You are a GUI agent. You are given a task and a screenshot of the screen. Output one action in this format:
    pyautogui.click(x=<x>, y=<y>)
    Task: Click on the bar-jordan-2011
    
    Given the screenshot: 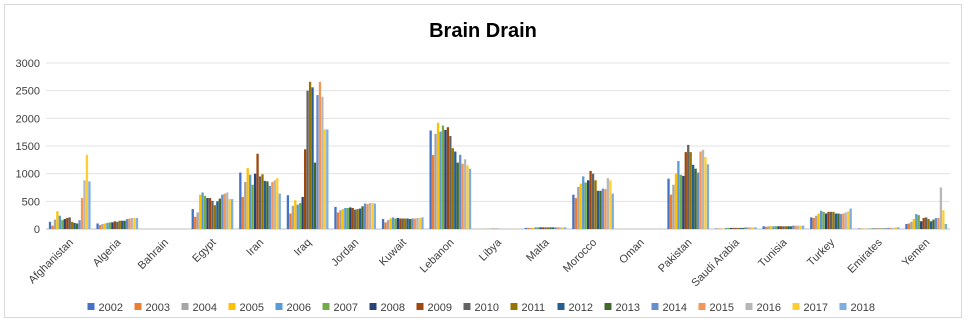 What is the action you would take?
    pyautogui.click(x=357, y=219)
    